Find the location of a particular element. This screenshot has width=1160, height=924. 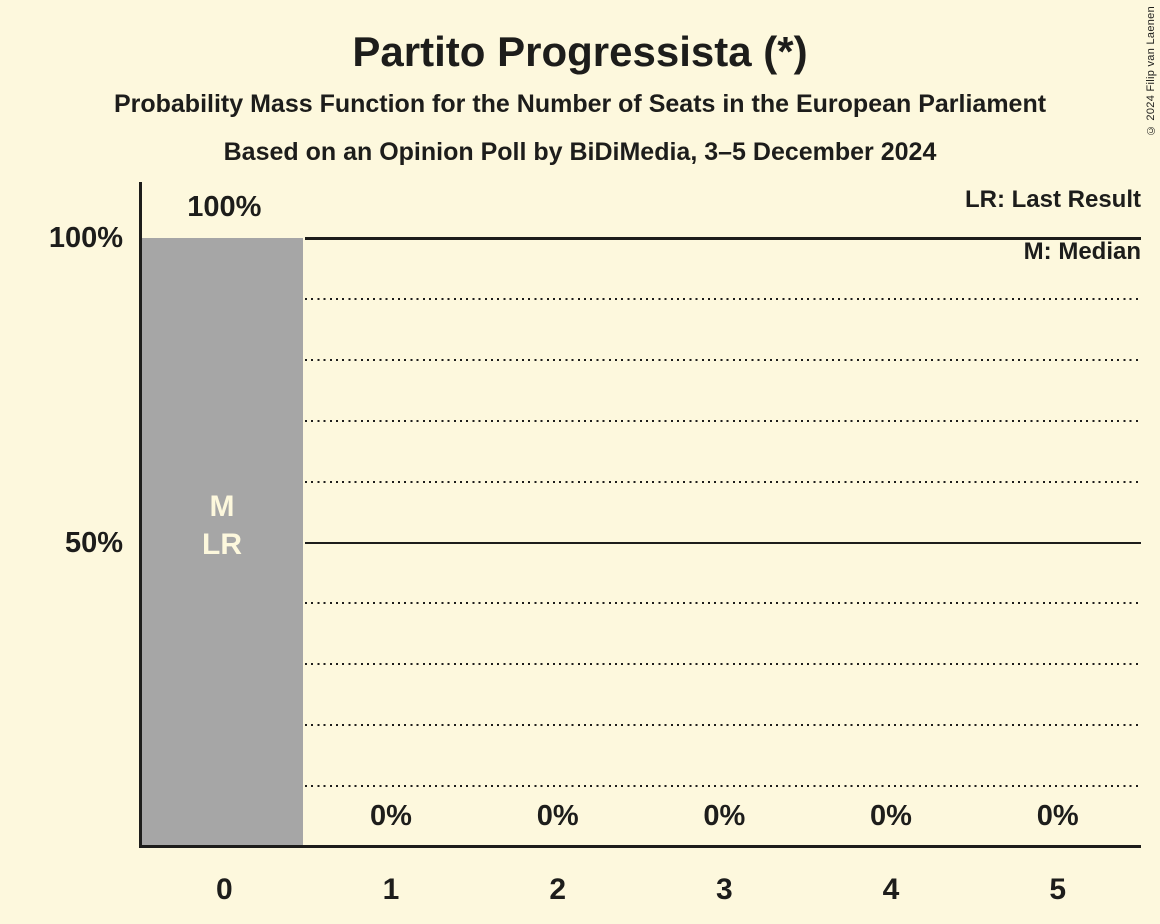

bar-annotation-seats-0: M LR is located at coordinates (222, 526).